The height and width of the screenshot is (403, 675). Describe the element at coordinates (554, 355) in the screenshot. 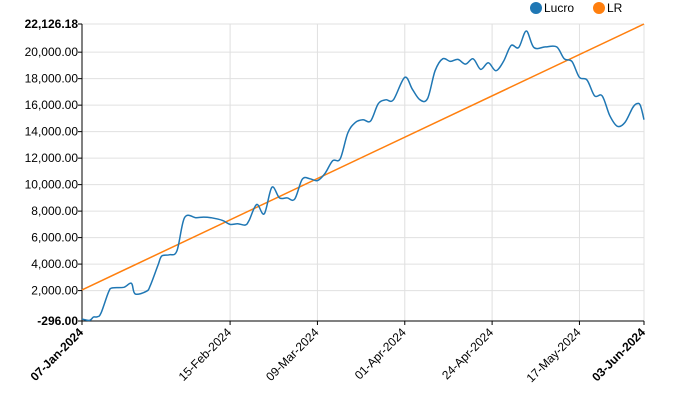

I see `x-tick-label: 17-May-2024` at that location.